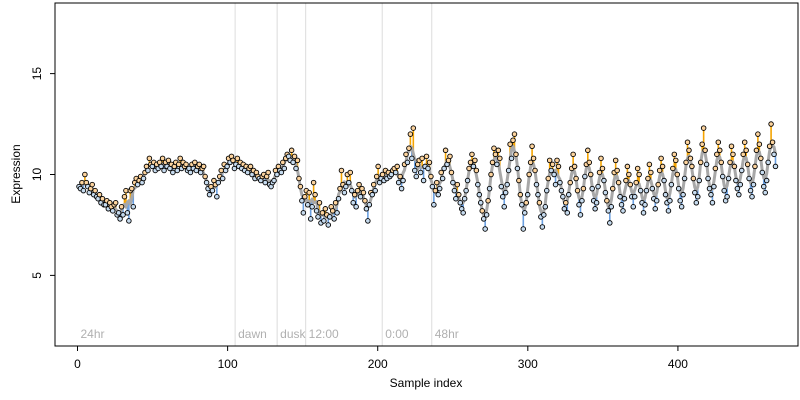  What do you see at coordinates (378, 364) in the screenshot?
I see `x-tick-label: 200` at bounding box center [378, 364].